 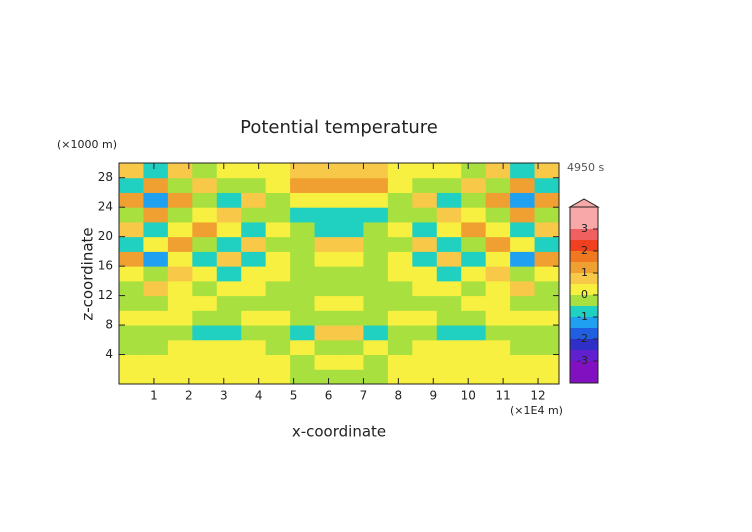 I want to click on y-tick-label: 12, so click(x=105, y=295).